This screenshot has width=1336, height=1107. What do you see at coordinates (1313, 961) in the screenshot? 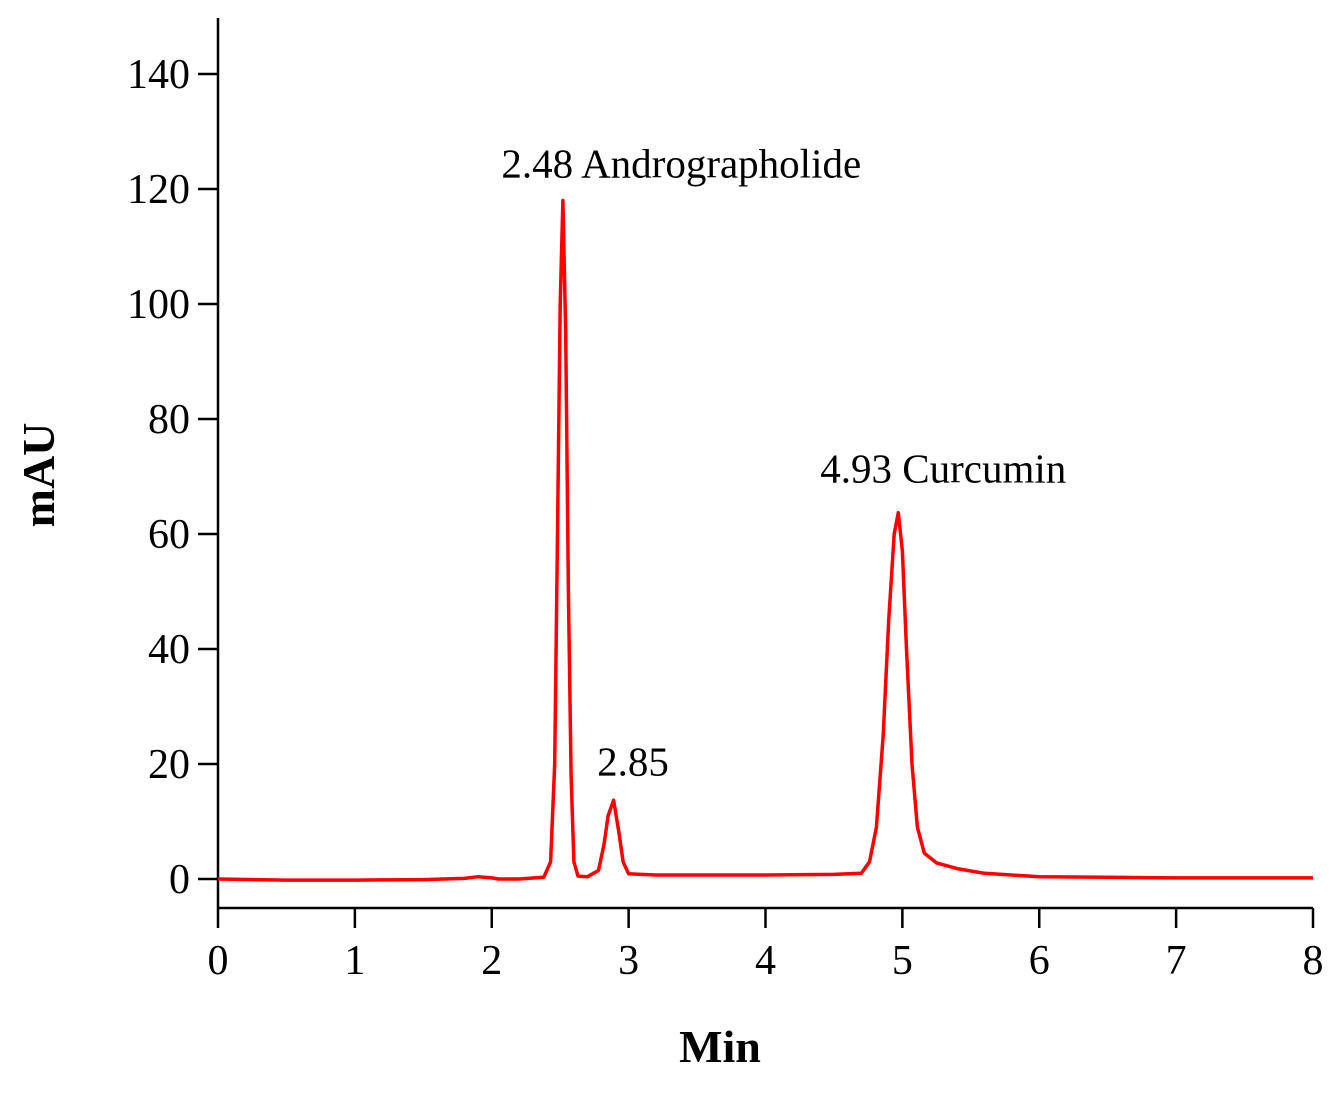
I see `x-tick-label: 8` at bounding box center [1313, 961].